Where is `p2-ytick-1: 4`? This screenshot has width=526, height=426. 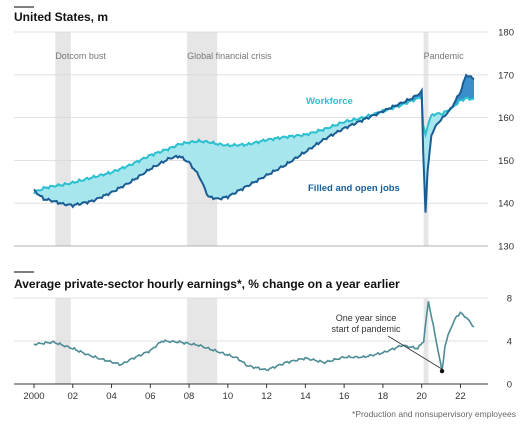 p2-ytick-1: 4 is located at coordinates (509, 342).